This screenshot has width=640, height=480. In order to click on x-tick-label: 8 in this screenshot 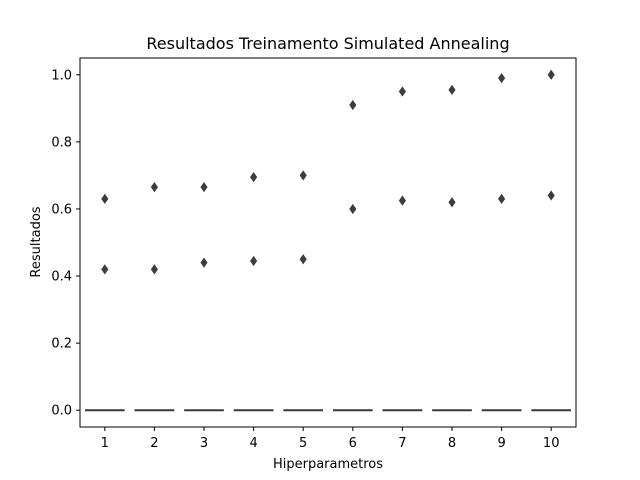, I will do `click(452, 443)`.